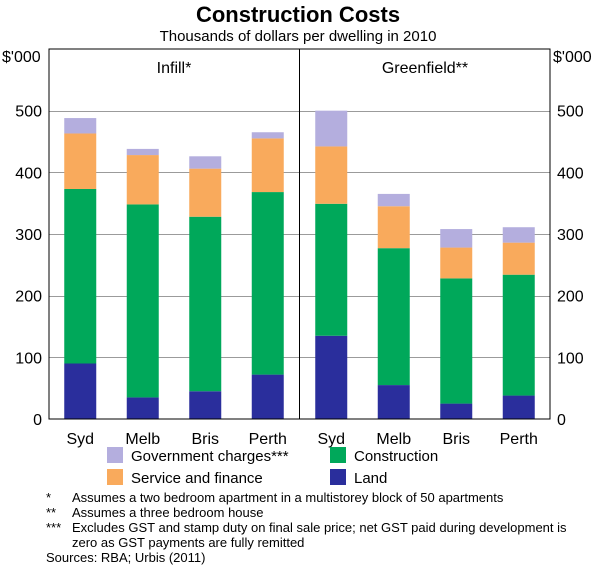 The height and width of the screenshot is (580, 600). What do you see at coordinates (396, 456) in the screenshot?
I see `legend-label: Construction` at bounding box center [396, 456].